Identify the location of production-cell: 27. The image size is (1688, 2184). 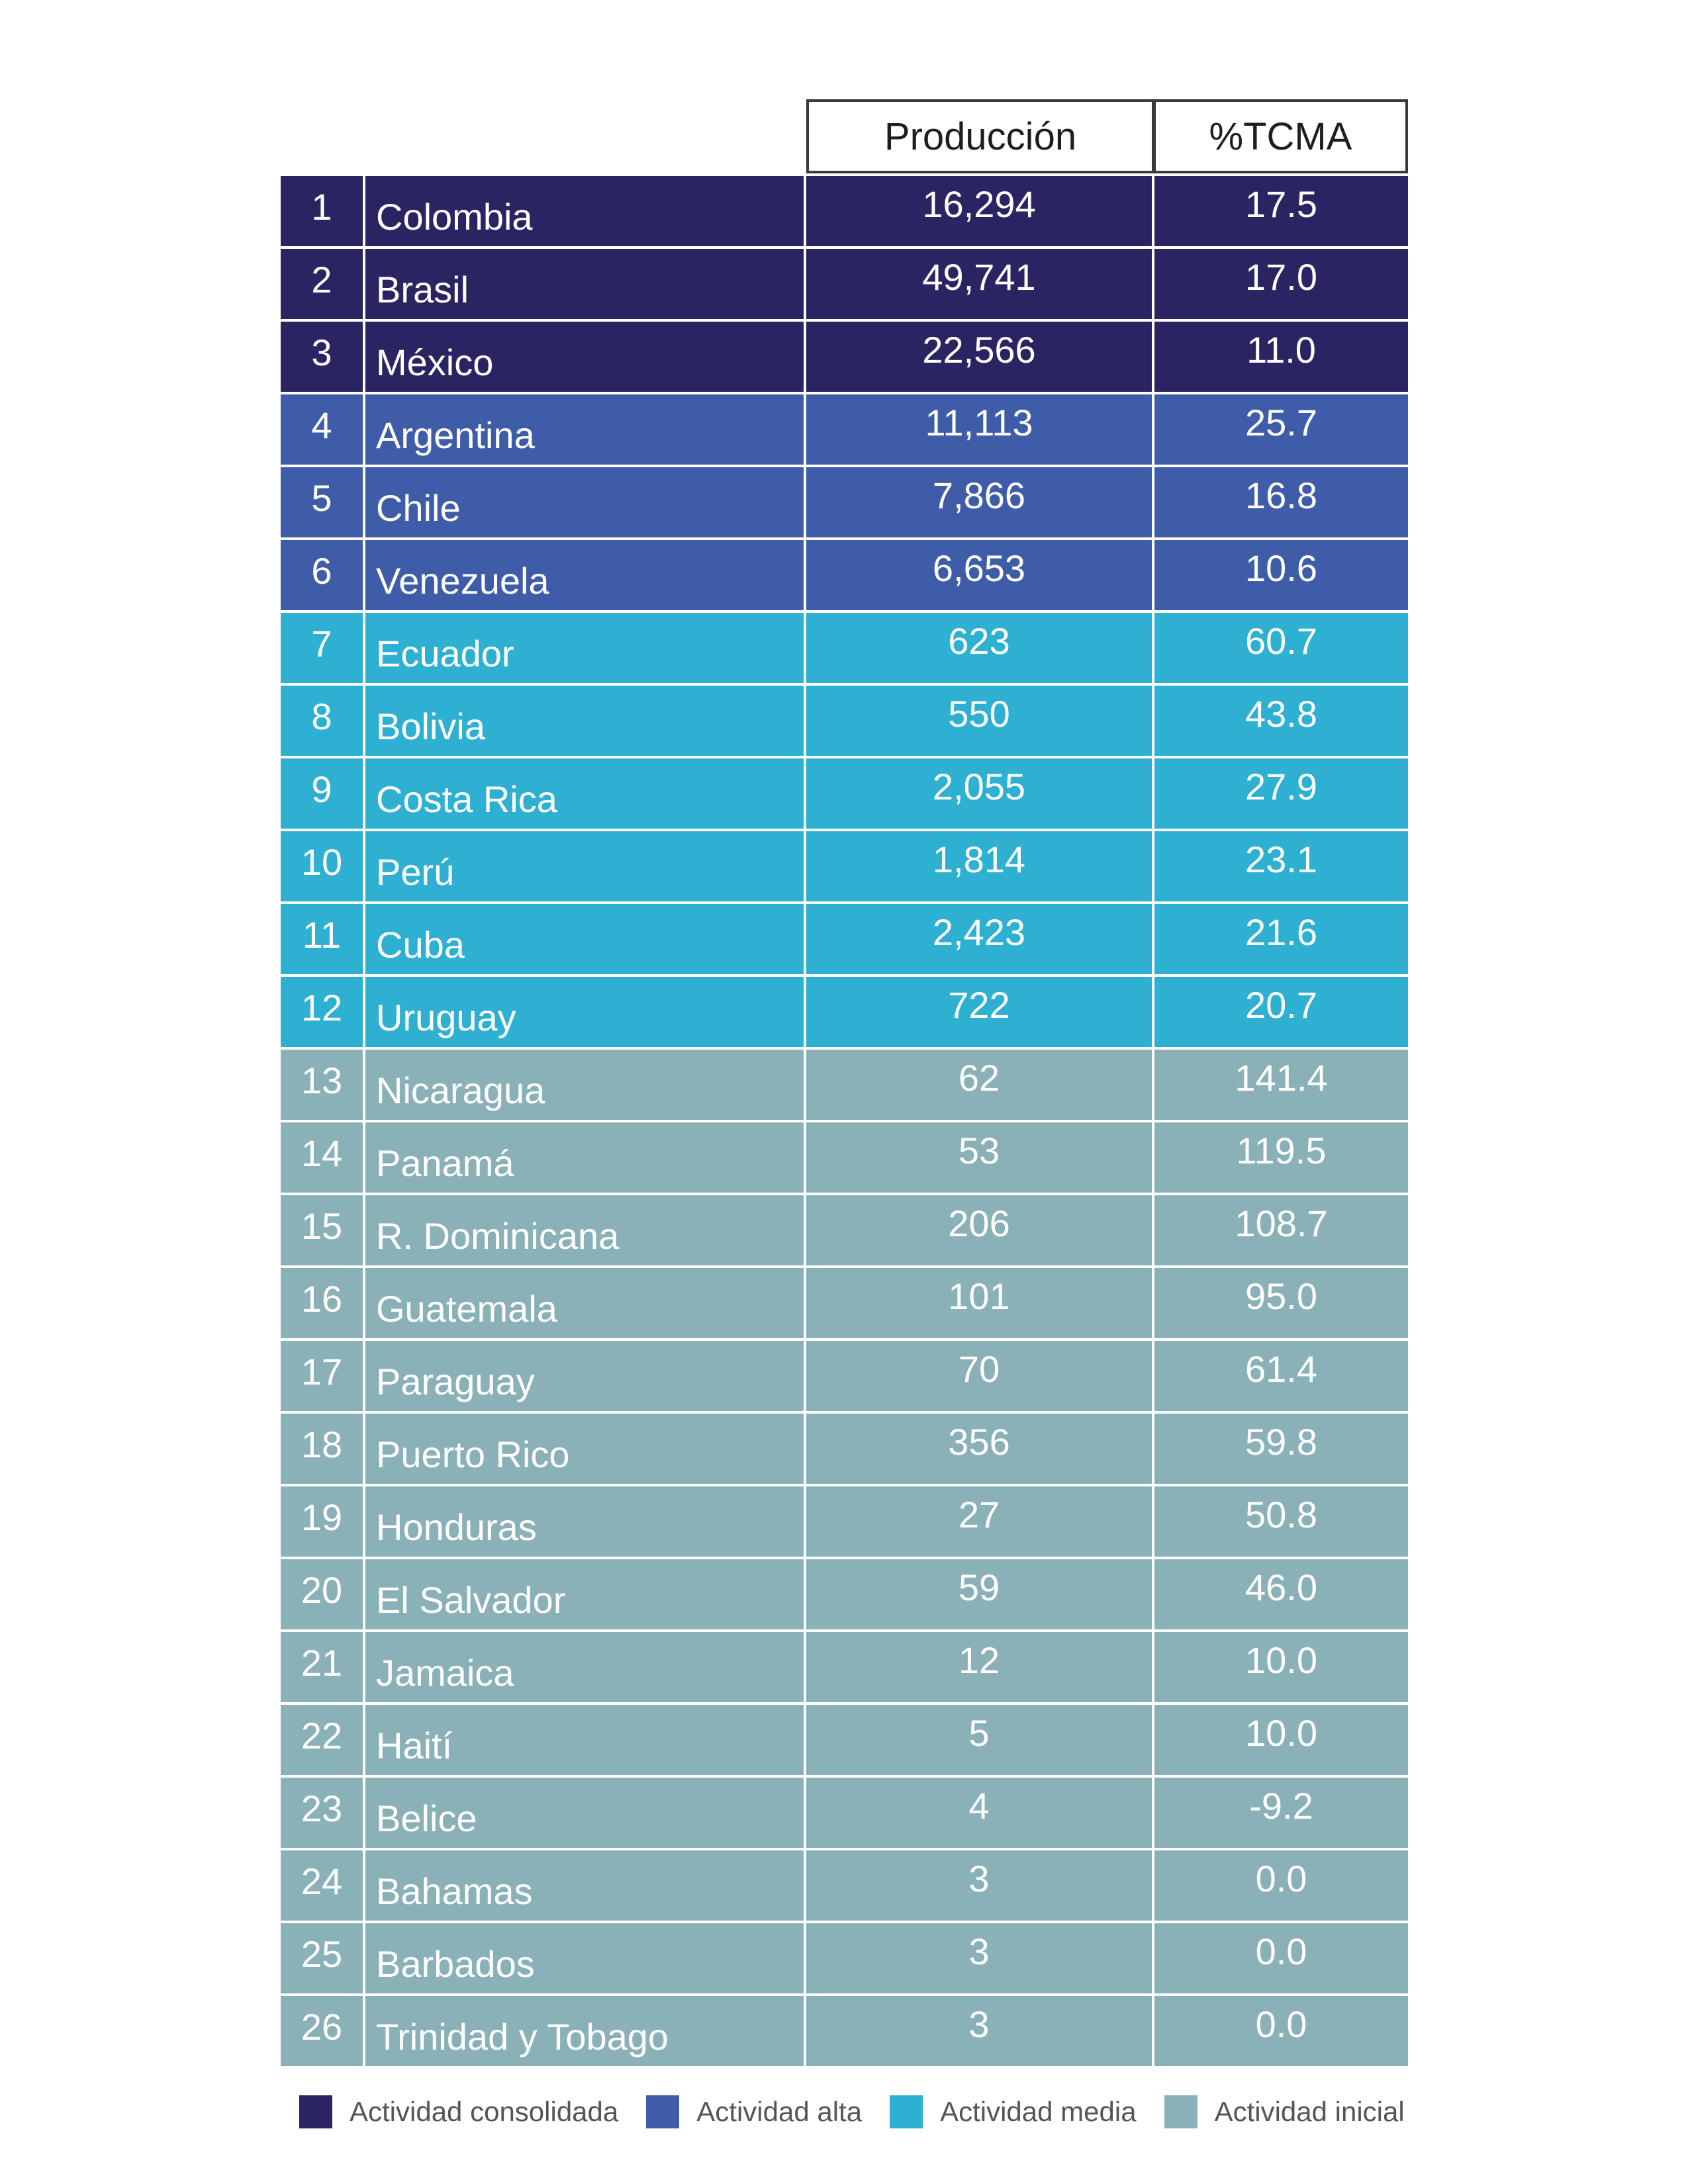
(980, 1521).